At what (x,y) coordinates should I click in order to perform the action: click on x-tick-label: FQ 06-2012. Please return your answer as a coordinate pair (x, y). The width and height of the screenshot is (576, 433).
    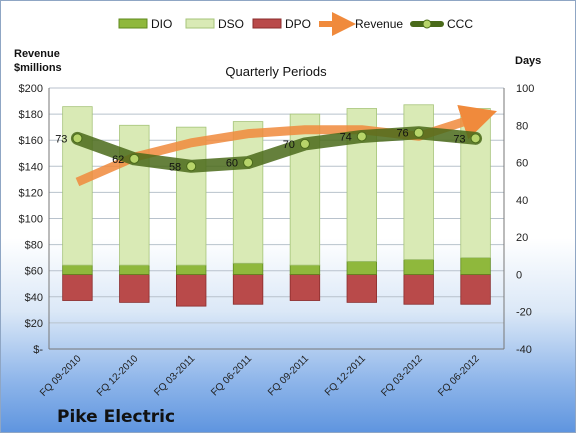
    Looking at the image, I should click on (459, 376).